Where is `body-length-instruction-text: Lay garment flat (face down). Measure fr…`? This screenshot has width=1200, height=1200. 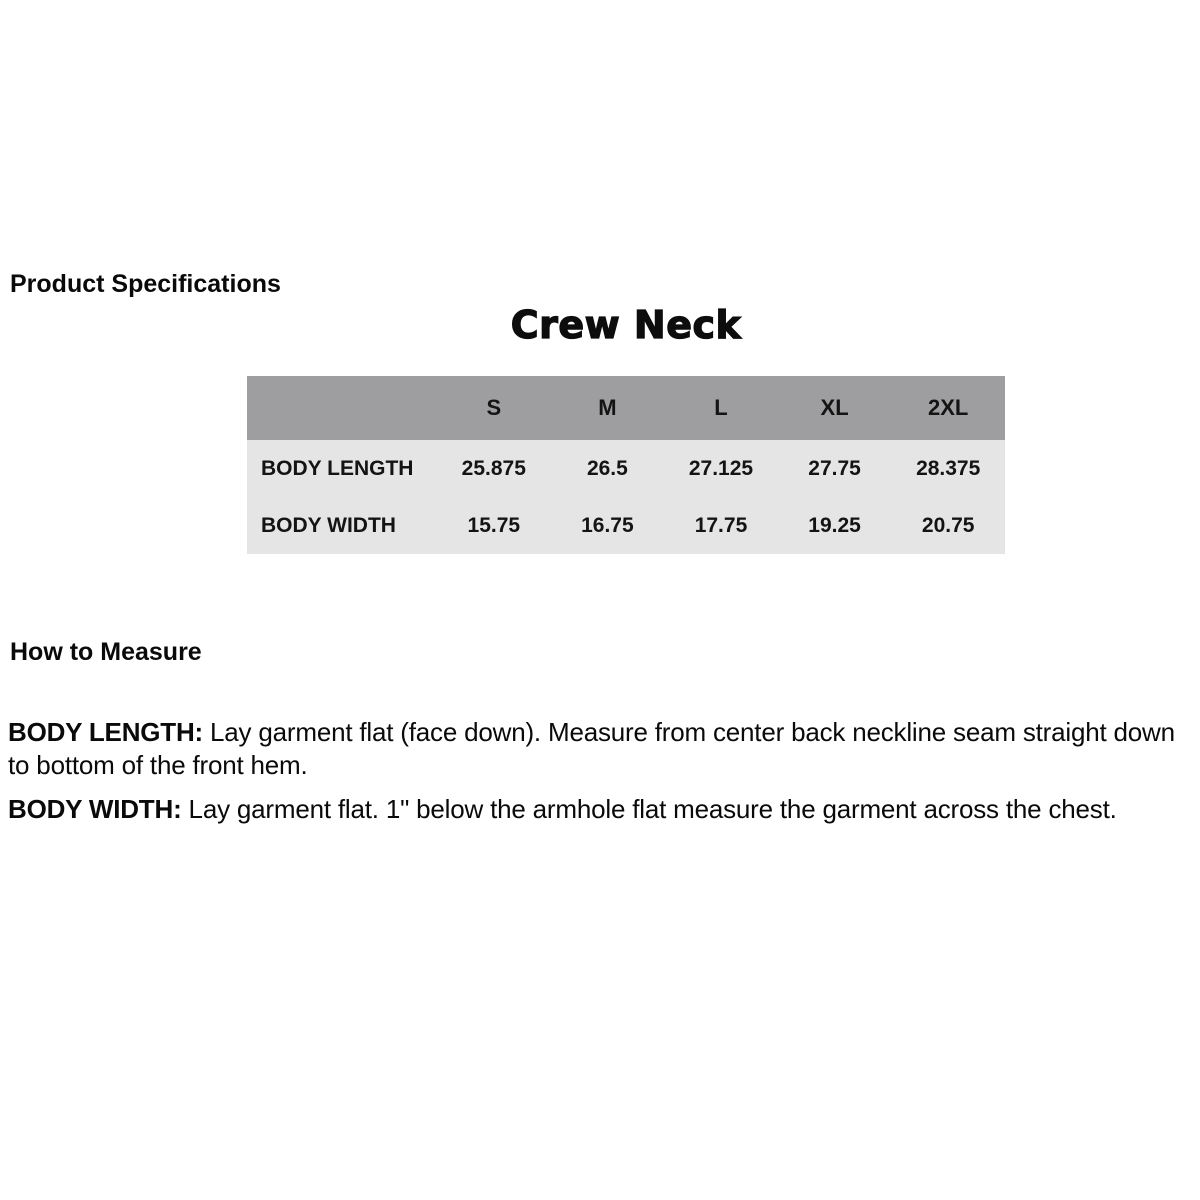
body-length-instruction-text: Lay garment flat (face down). Measure fr… is located at coordinates (591, 748).